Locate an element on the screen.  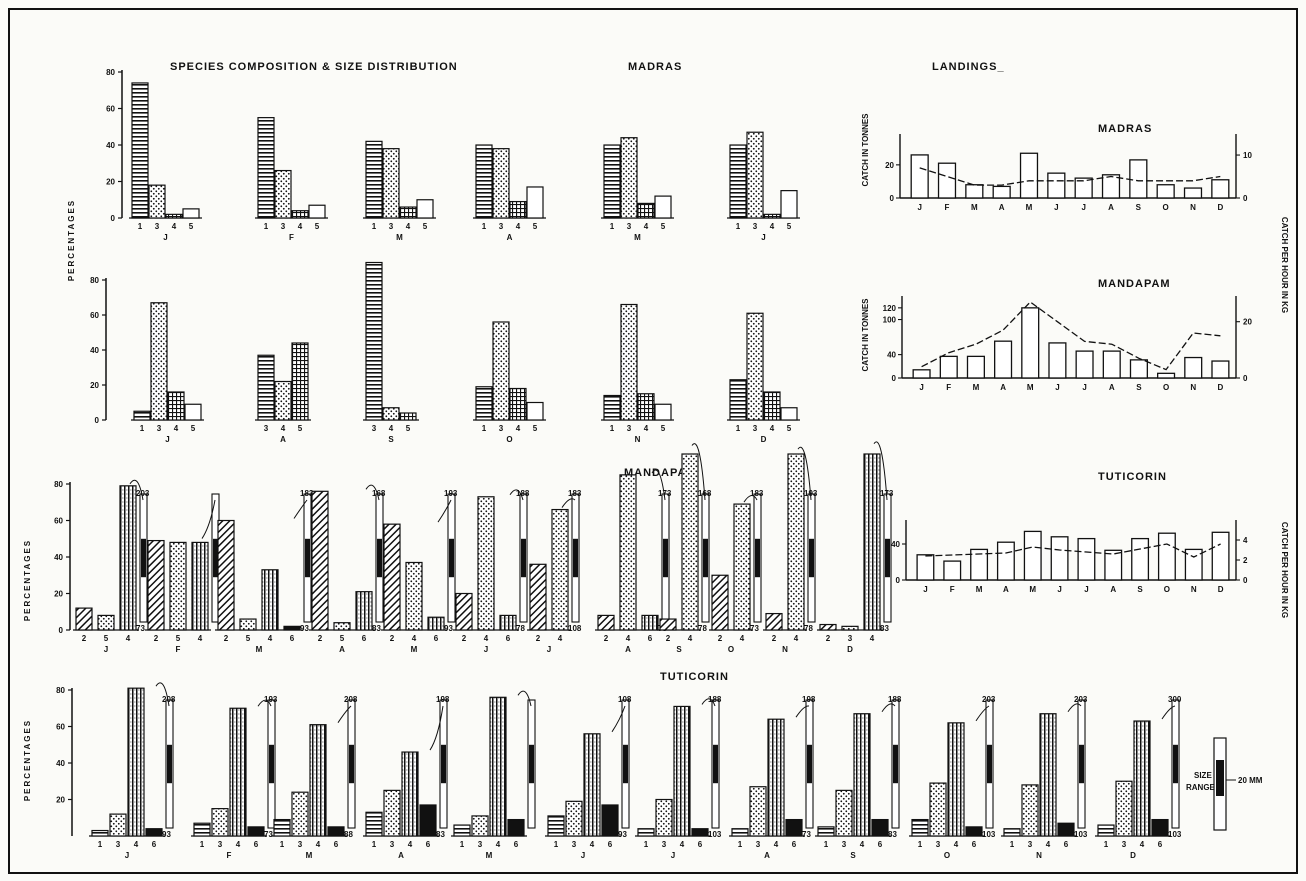
y-tick-label: 60 is located at coordinates (110, 109).